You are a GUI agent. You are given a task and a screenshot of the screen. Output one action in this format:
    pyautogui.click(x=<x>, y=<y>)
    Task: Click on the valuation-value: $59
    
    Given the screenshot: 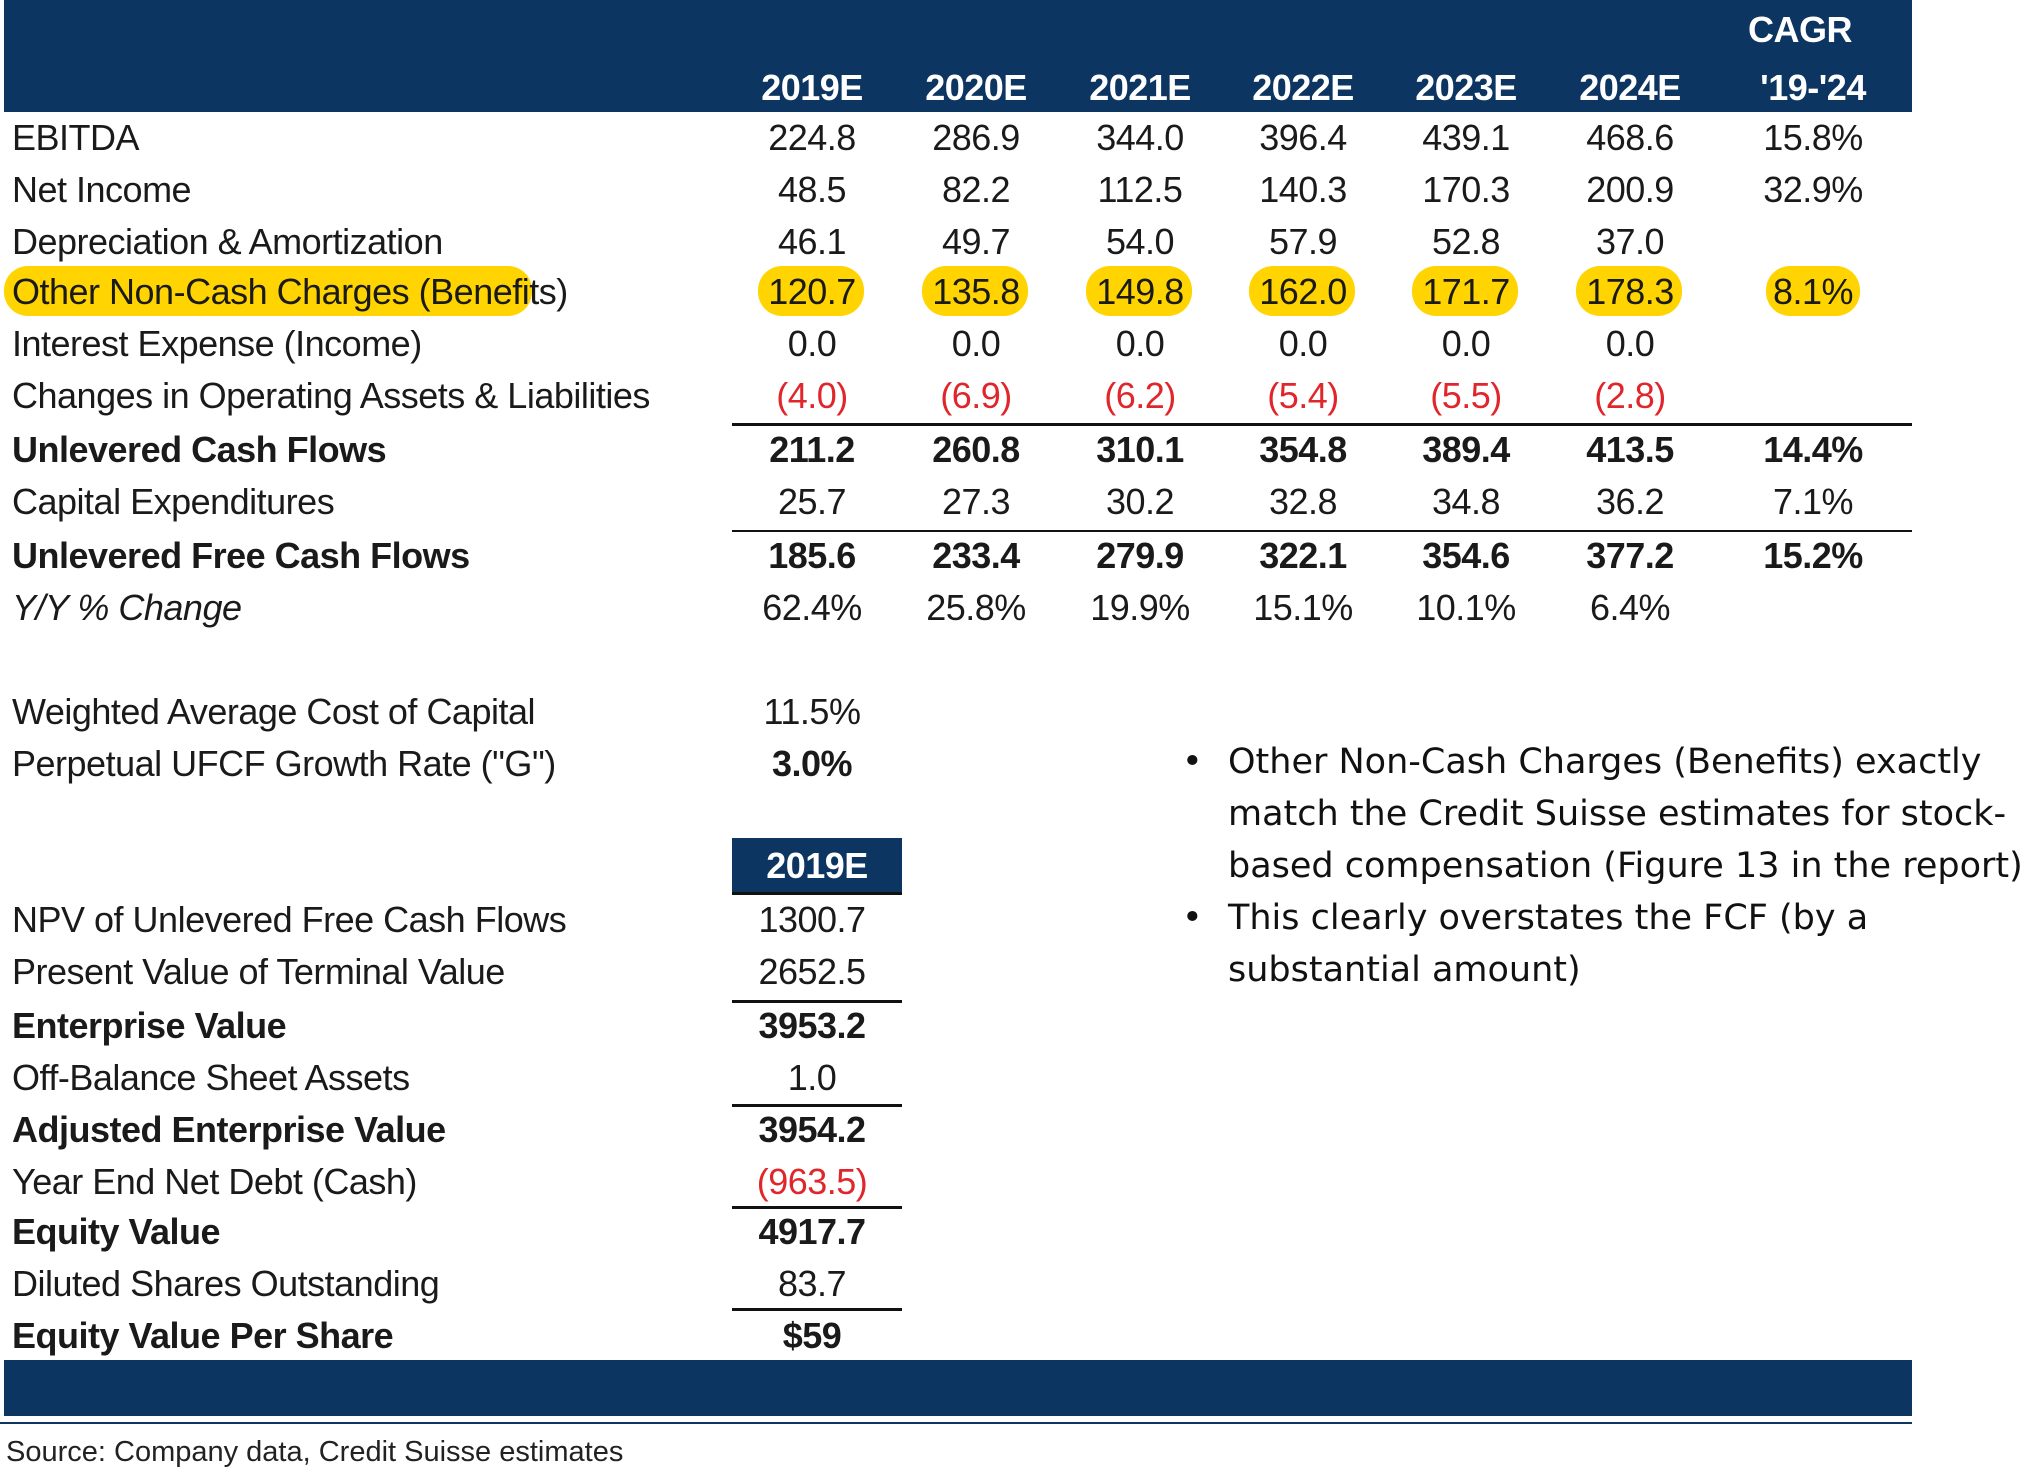 What is the action you would take?
    pyautogui.click(x=812, y=1335)
    